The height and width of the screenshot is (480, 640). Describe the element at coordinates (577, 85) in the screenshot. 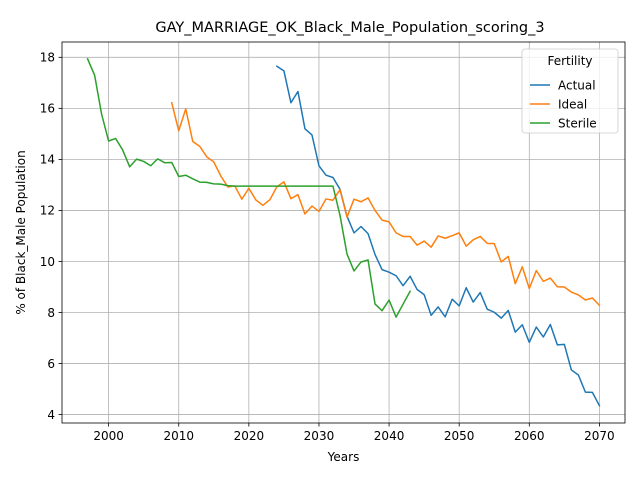

I see `legend-label-actual: Actual` at that location.